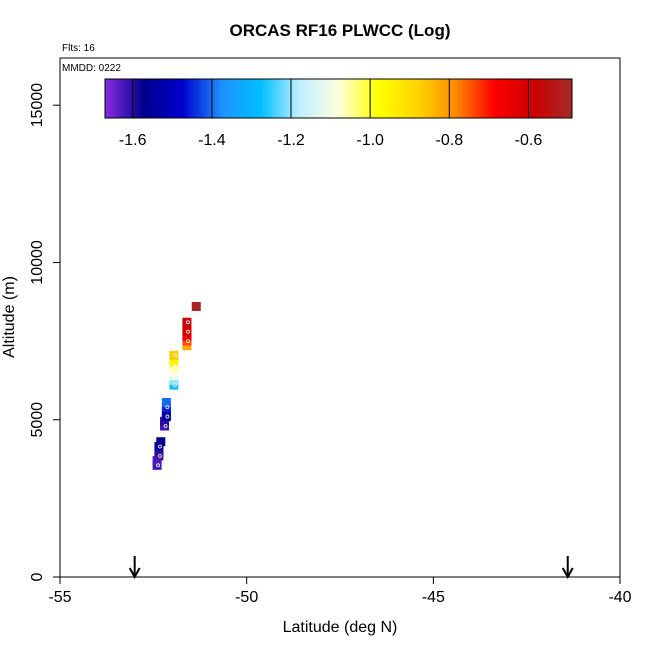 Image resolution: width=650 pixels, height=650 pixels. What do you see at coordinates (529, 140) in the screenshot?
I see `colorbar-tick-label: -0.6` at bounding box center [529, 140].